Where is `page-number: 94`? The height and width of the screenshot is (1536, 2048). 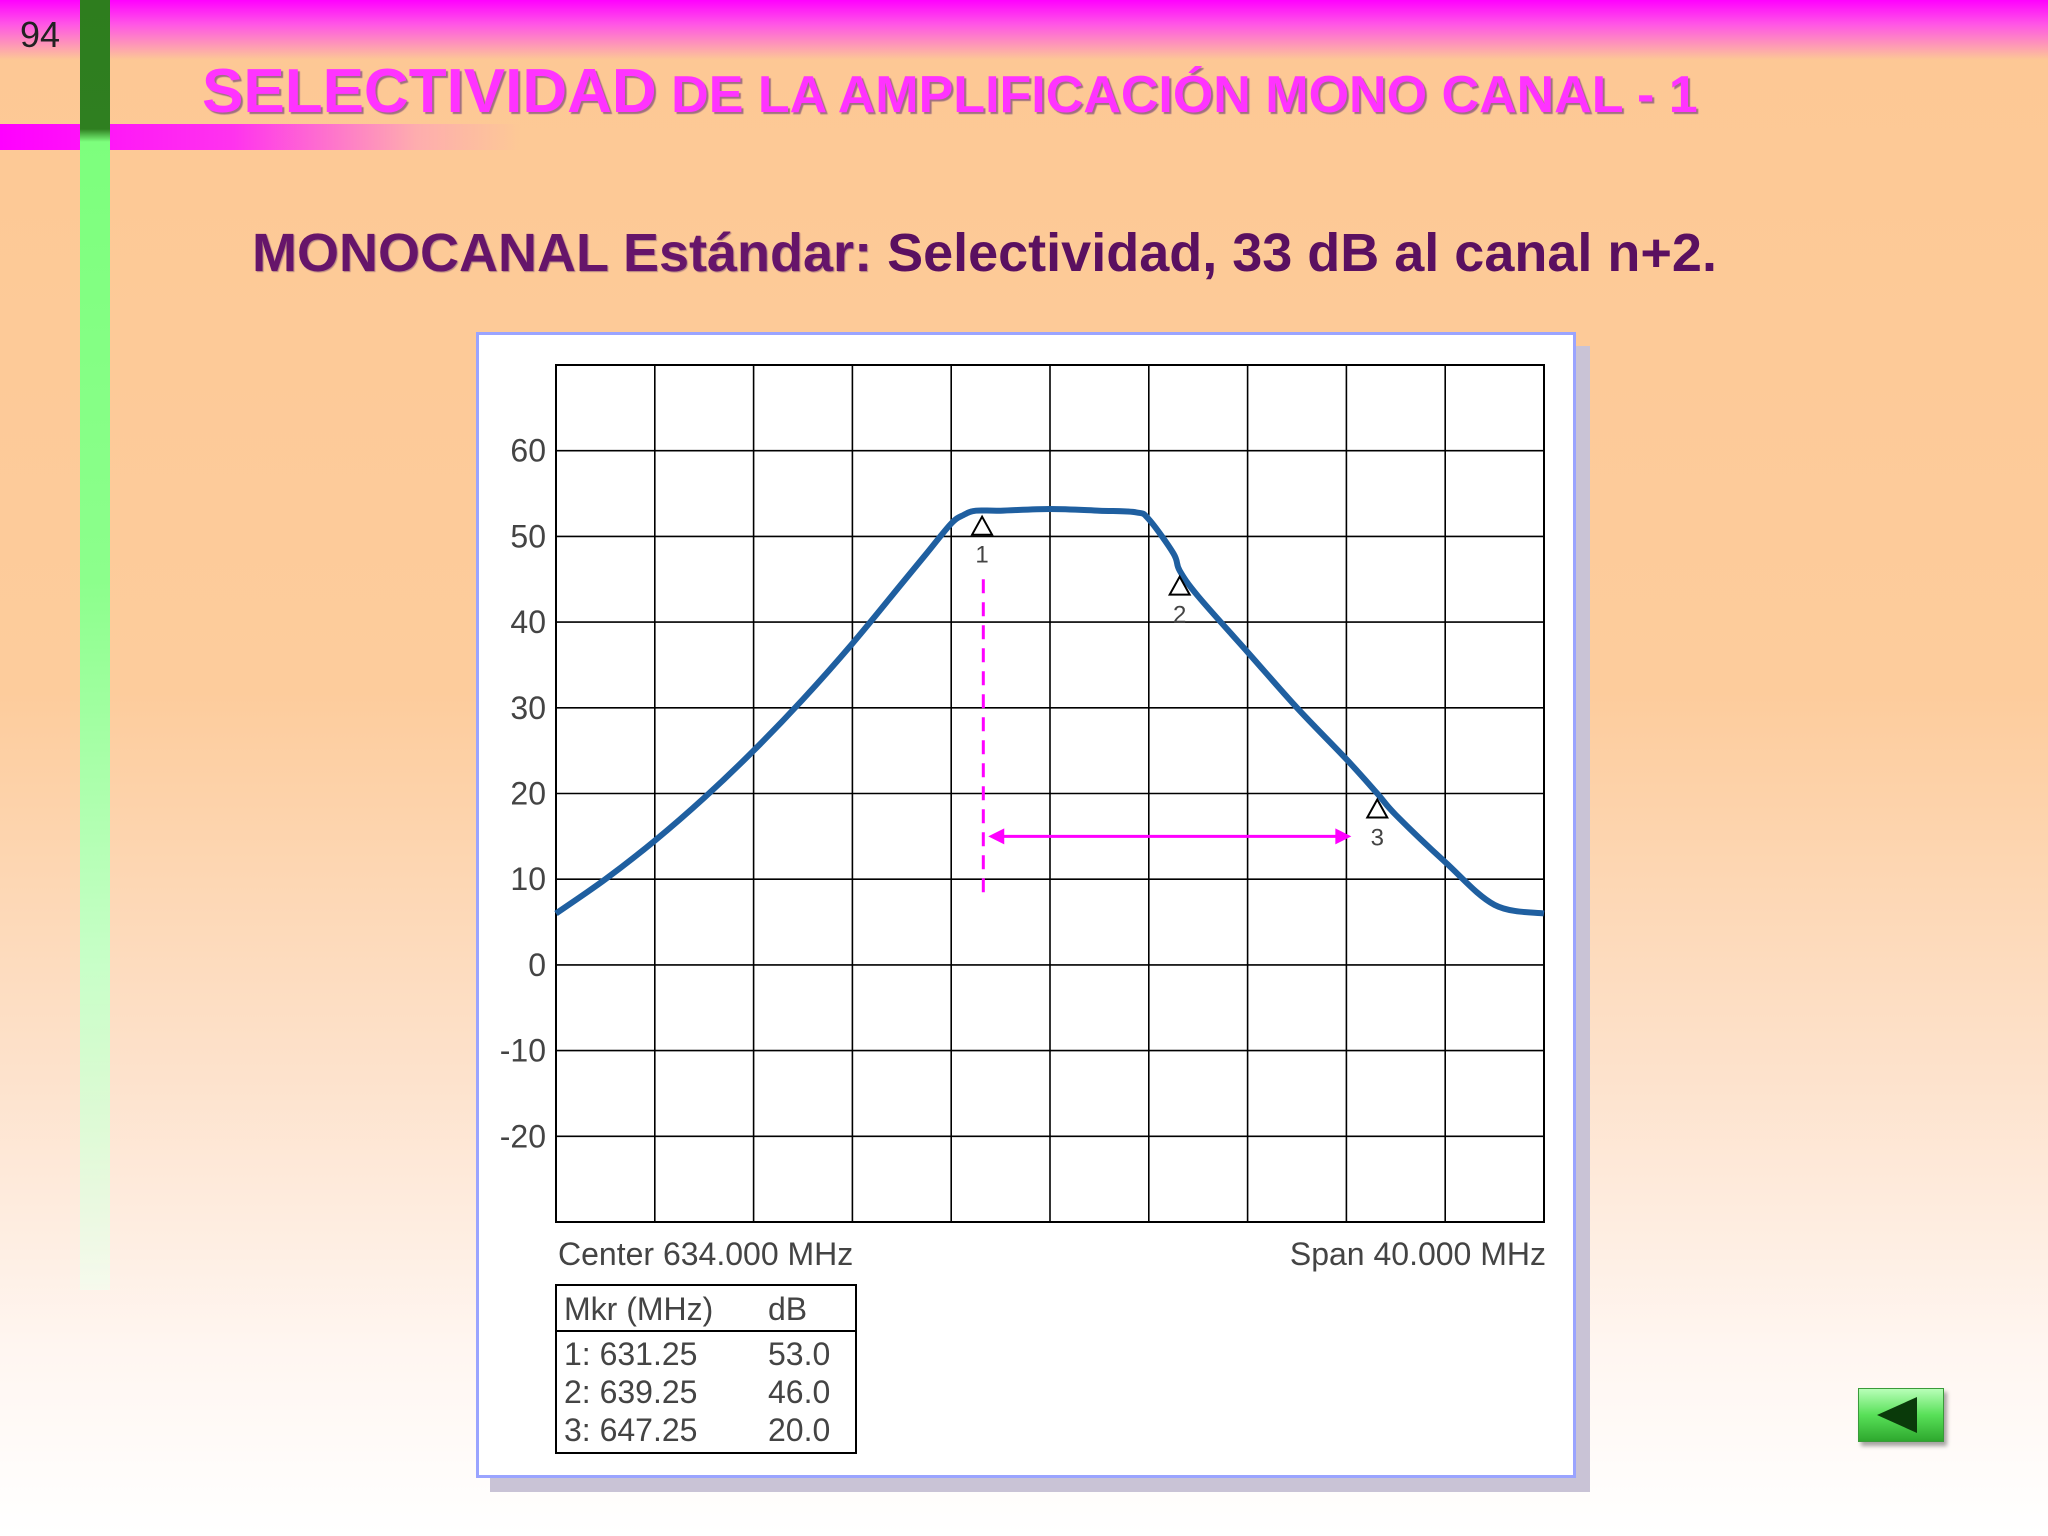 page-number: 94 is located at coordinates (40, 34).